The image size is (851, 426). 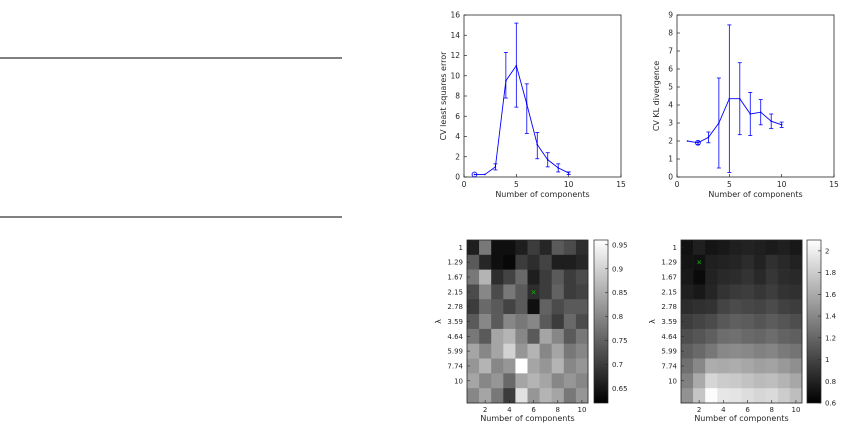 I want to click on x-tick-label: 6, so click(x=747, y=410).